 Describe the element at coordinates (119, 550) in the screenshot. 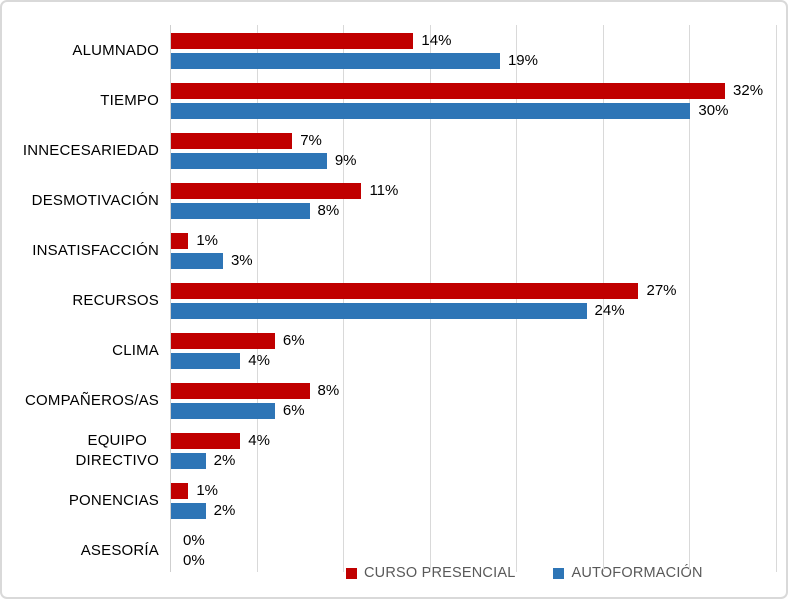

I see `category-label-text: ASESORÍA` at that location.